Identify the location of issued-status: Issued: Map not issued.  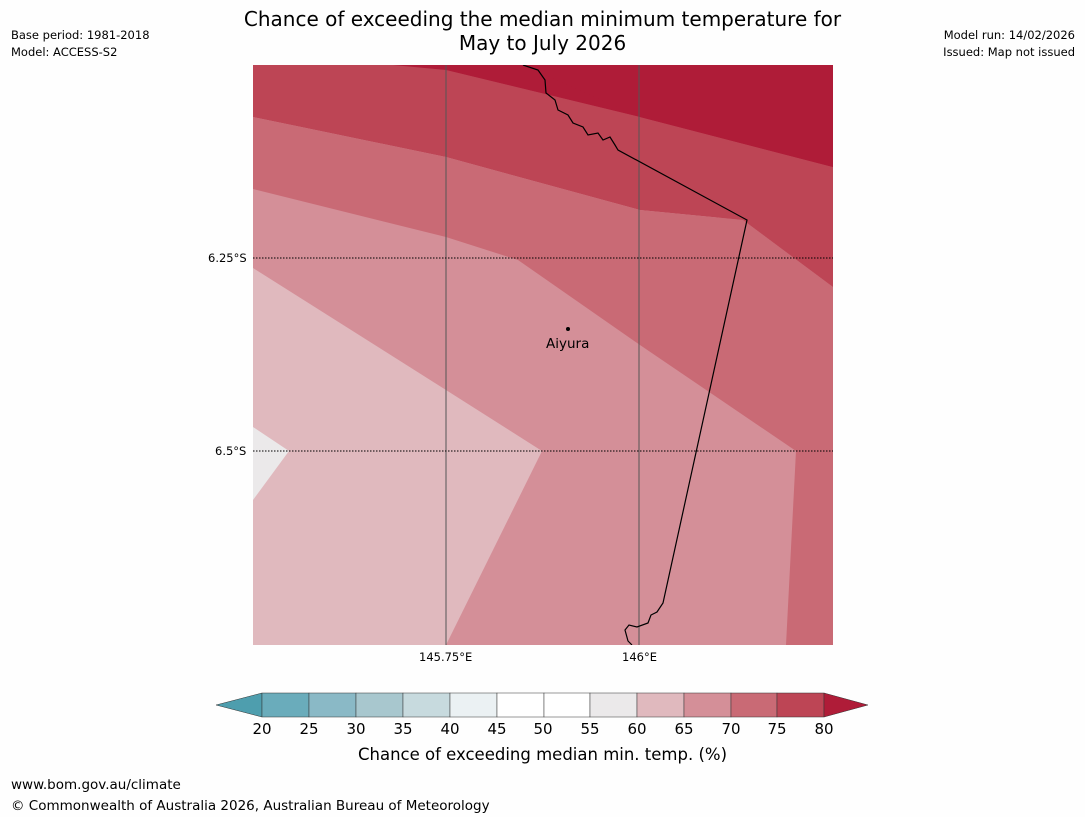
(1009, 52).